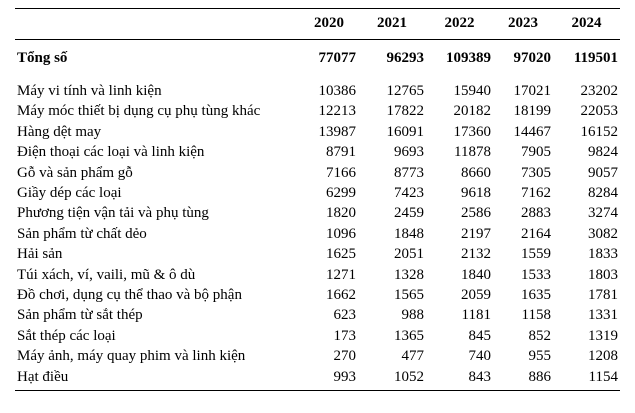  What do you see at coordinates (405, 58) in the screenshot?
I see `cell-value: 96293` at bounding box center [405, 58].